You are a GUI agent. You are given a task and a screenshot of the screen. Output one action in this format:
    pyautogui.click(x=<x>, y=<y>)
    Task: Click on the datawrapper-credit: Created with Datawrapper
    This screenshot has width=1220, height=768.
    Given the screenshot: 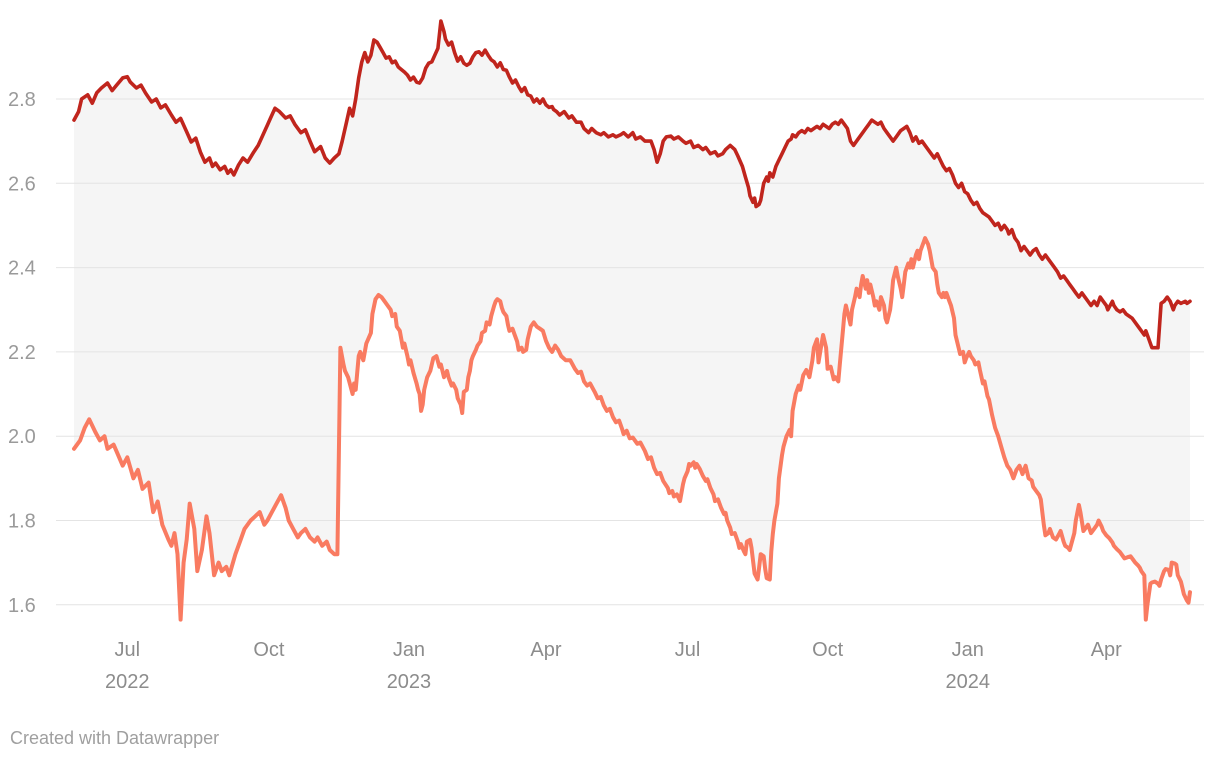 What is the action you would take?
    pyautogui.click(x=115, y=738)
    